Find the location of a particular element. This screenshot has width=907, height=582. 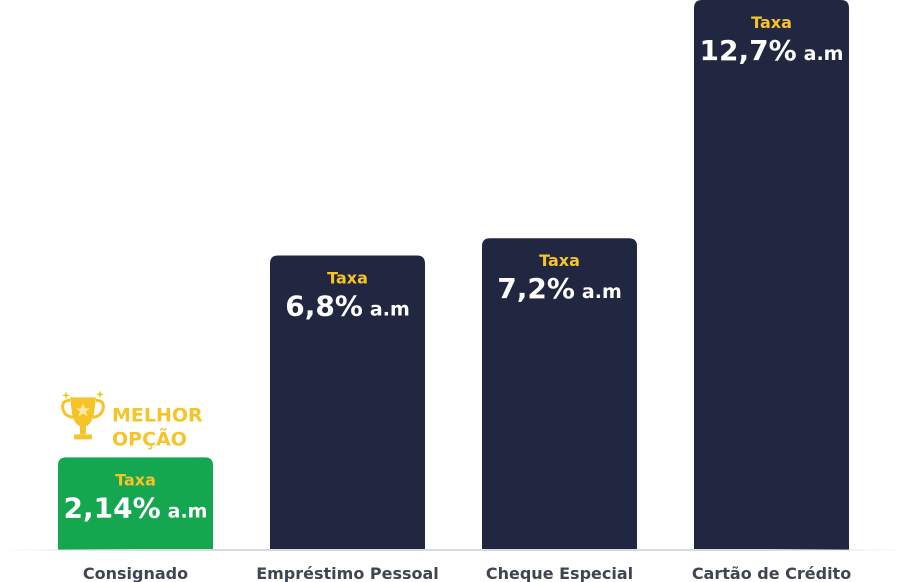

chart-baseline is located at coordinates (453, 550).